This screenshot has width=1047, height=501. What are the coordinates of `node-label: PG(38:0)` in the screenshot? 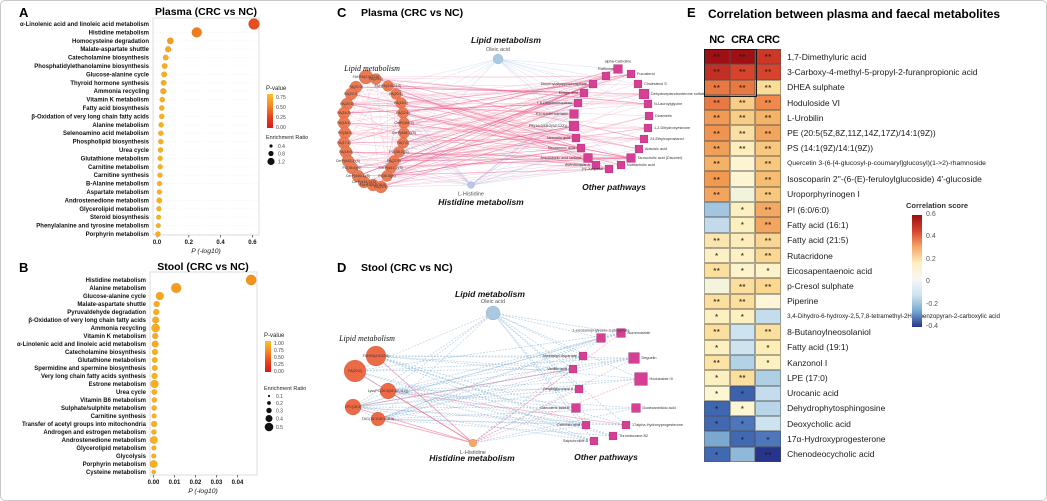 It's located at (345, 133).